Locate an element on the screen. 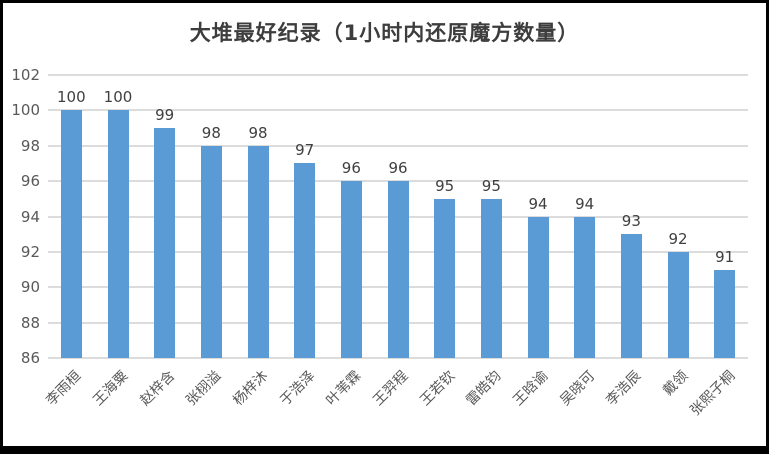 This screenshot has height=454, width=769. bar-雷皓钧 is located at coordinates (491, 278).